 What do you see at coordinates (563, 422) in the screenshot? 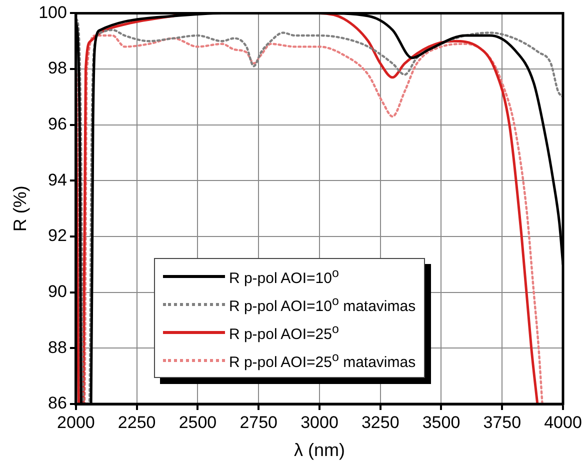
I see `x-tick-label: 4000` at bounding box center [563, 422].